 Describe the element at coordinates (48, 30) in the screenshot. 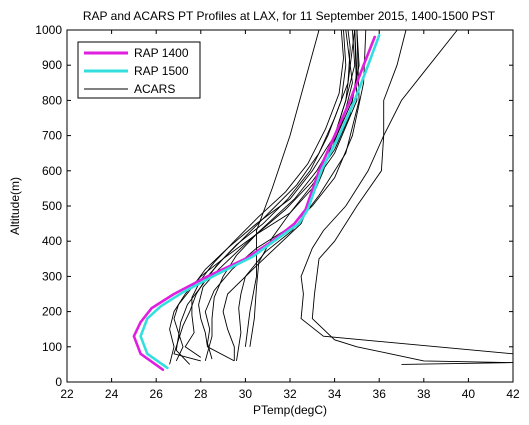

I see `y-tick-label: 1000` at that location.